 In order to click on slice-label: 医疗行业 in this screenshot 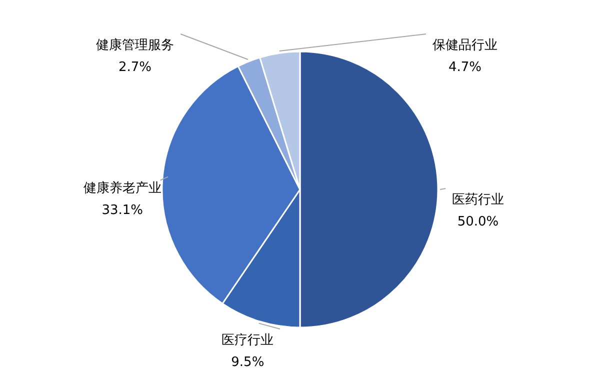, I will do `click(248, 340)`.